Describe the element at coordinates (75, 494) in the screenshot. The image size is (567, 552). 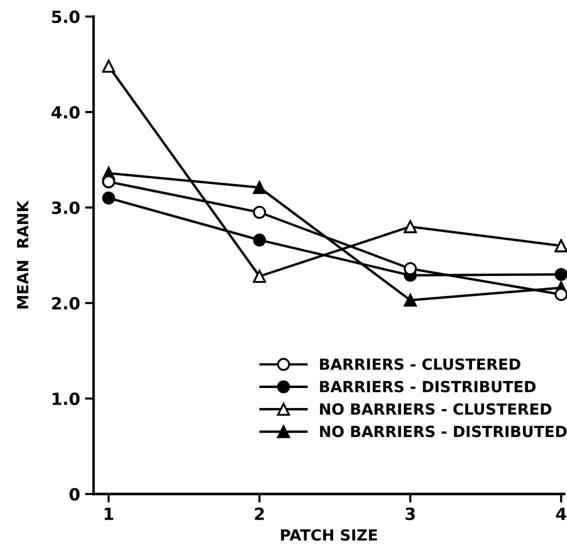
I see `y-tick-label: 0` at that location.